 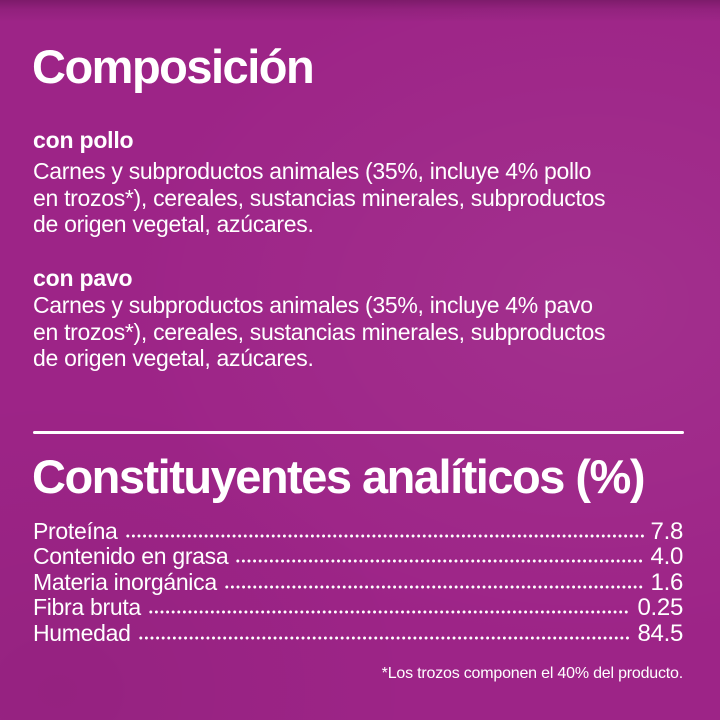 I want to click on analyte-label: Contenido en grasa, so click(x=131, y=556).